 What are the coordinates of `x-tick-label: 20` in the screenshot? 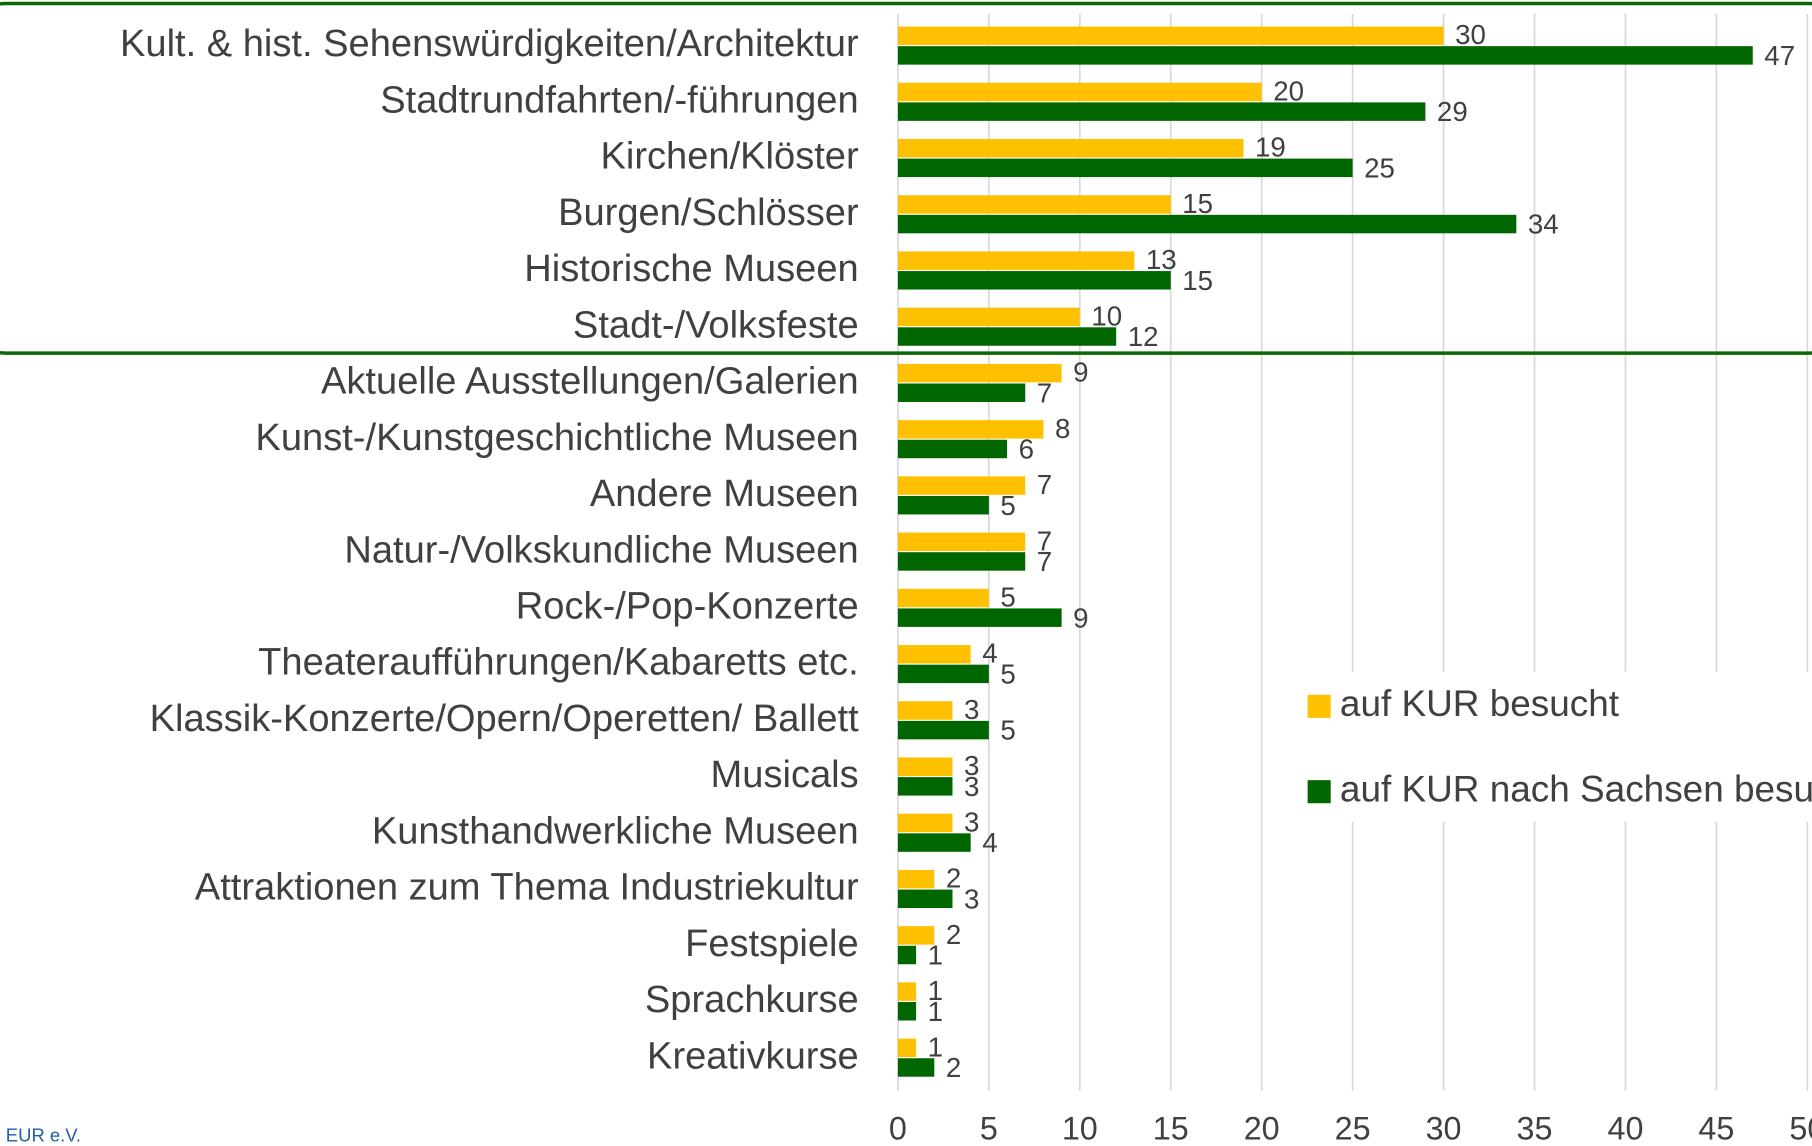 It's located at (1262, 1128).